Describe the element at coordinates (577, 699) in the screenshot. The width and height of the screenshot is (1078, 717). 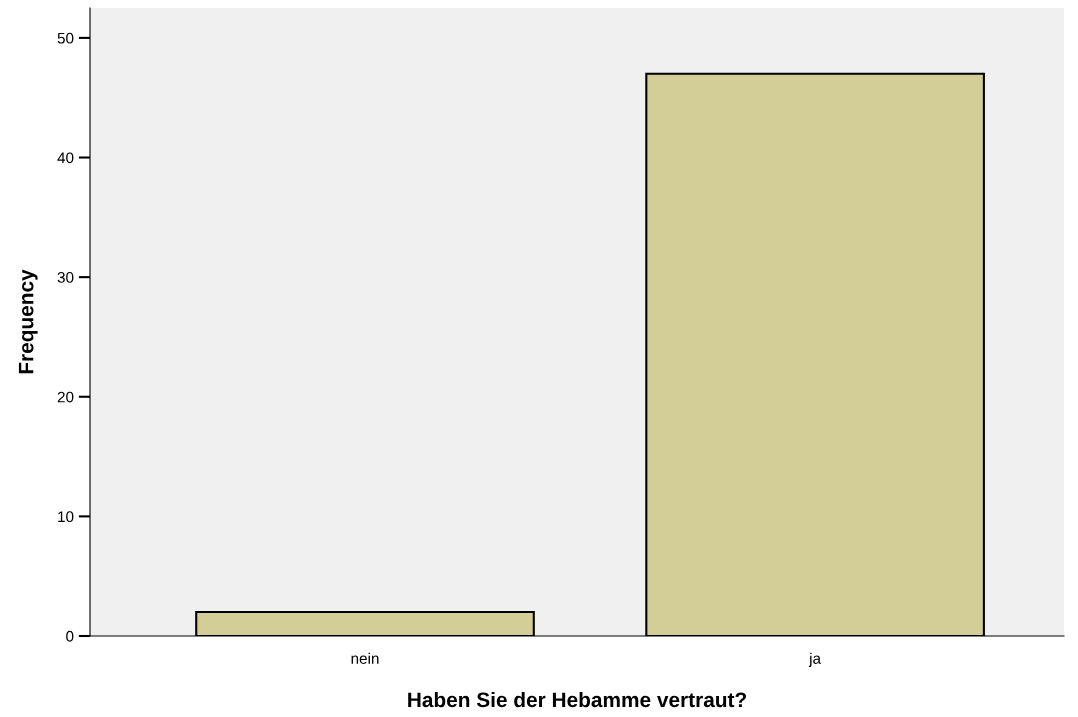
I see `x-axis-title: Haben Sie der Hebamme vertraut?` at that location.